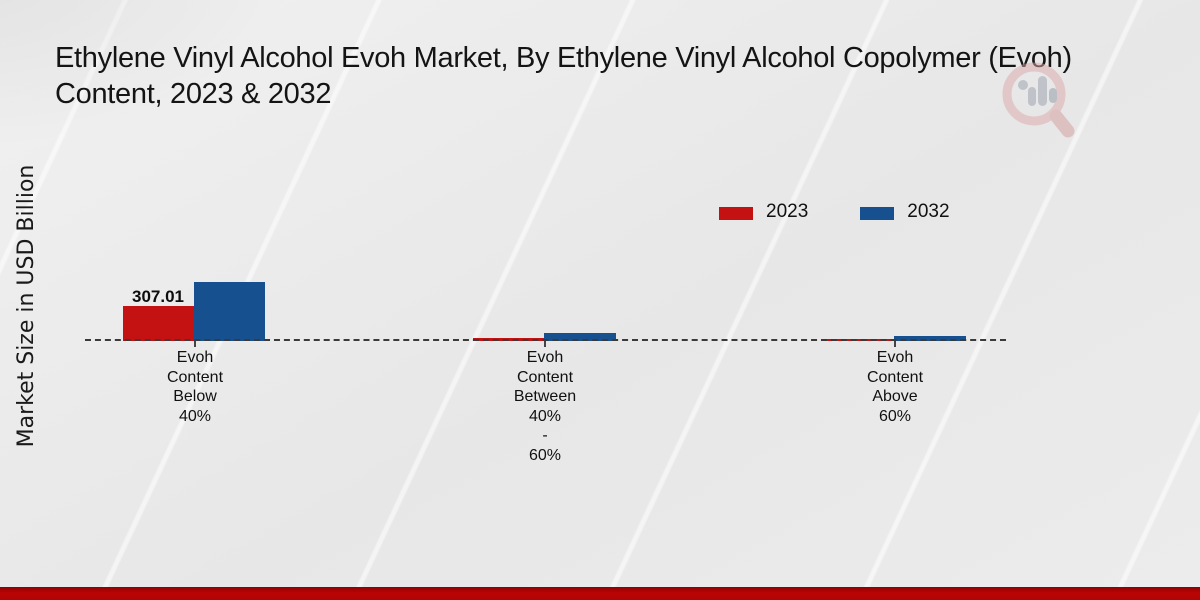  What do you see at coordinates (763, 212) in the screenshot?
I see `legend-item-2023: 2023` at bounding box center [763, 212].